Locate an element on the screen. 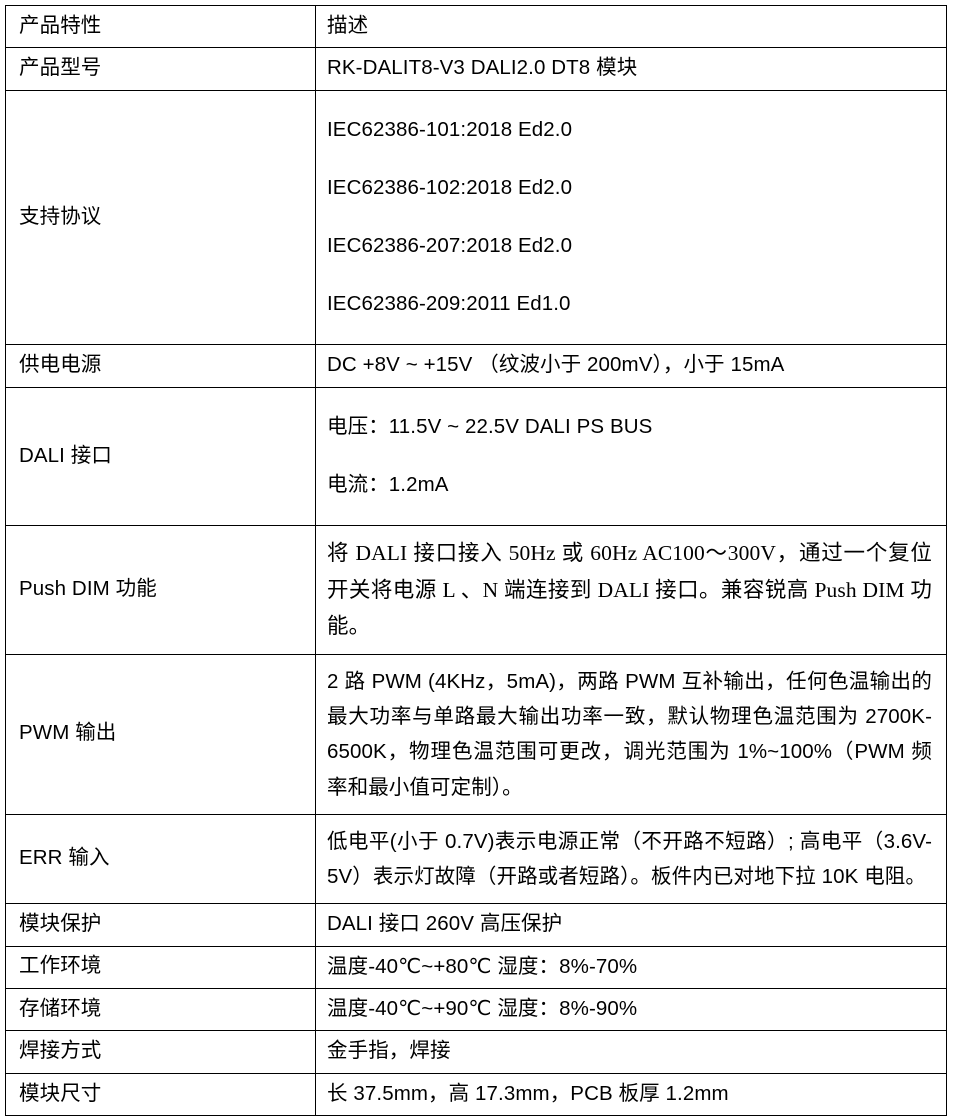 Image resolution: width=954 pixels, height=1116 pixels. table-header-row: 产品特性 描述 is located at coordinates (476, 26).